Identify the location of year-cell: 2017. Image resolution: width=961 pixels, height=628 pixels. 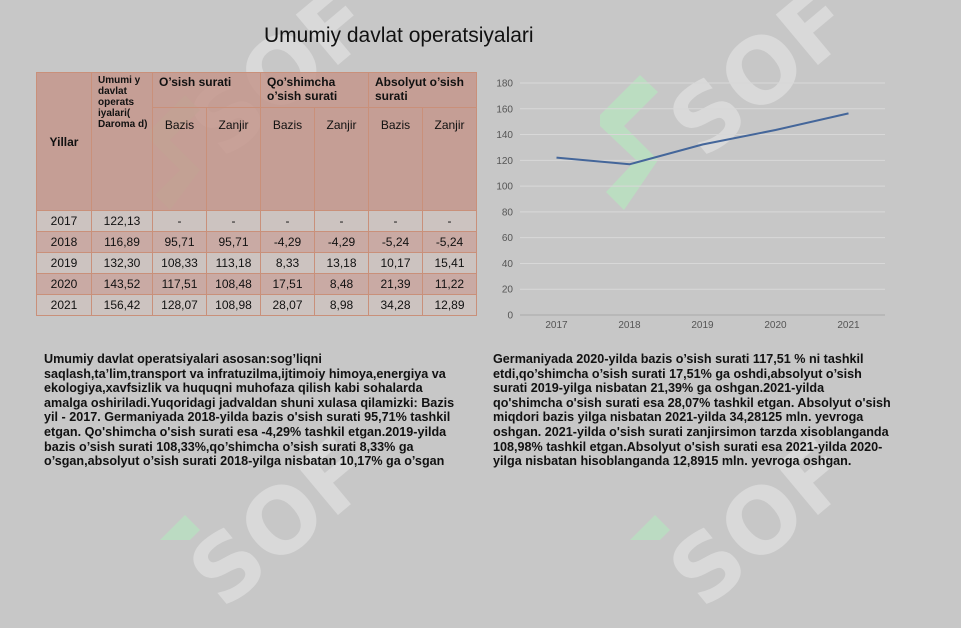
(64, 221).